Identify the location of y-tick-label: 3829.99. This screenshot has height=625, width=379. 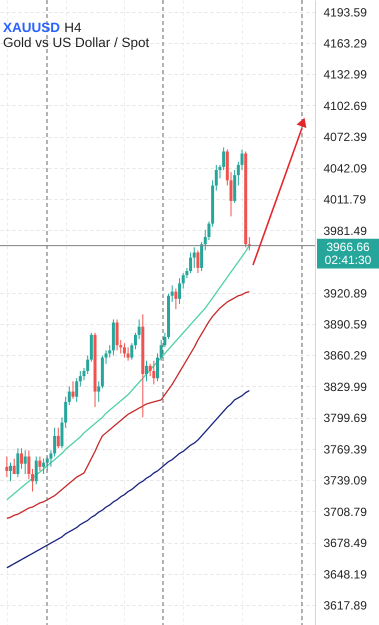
(346, 387).